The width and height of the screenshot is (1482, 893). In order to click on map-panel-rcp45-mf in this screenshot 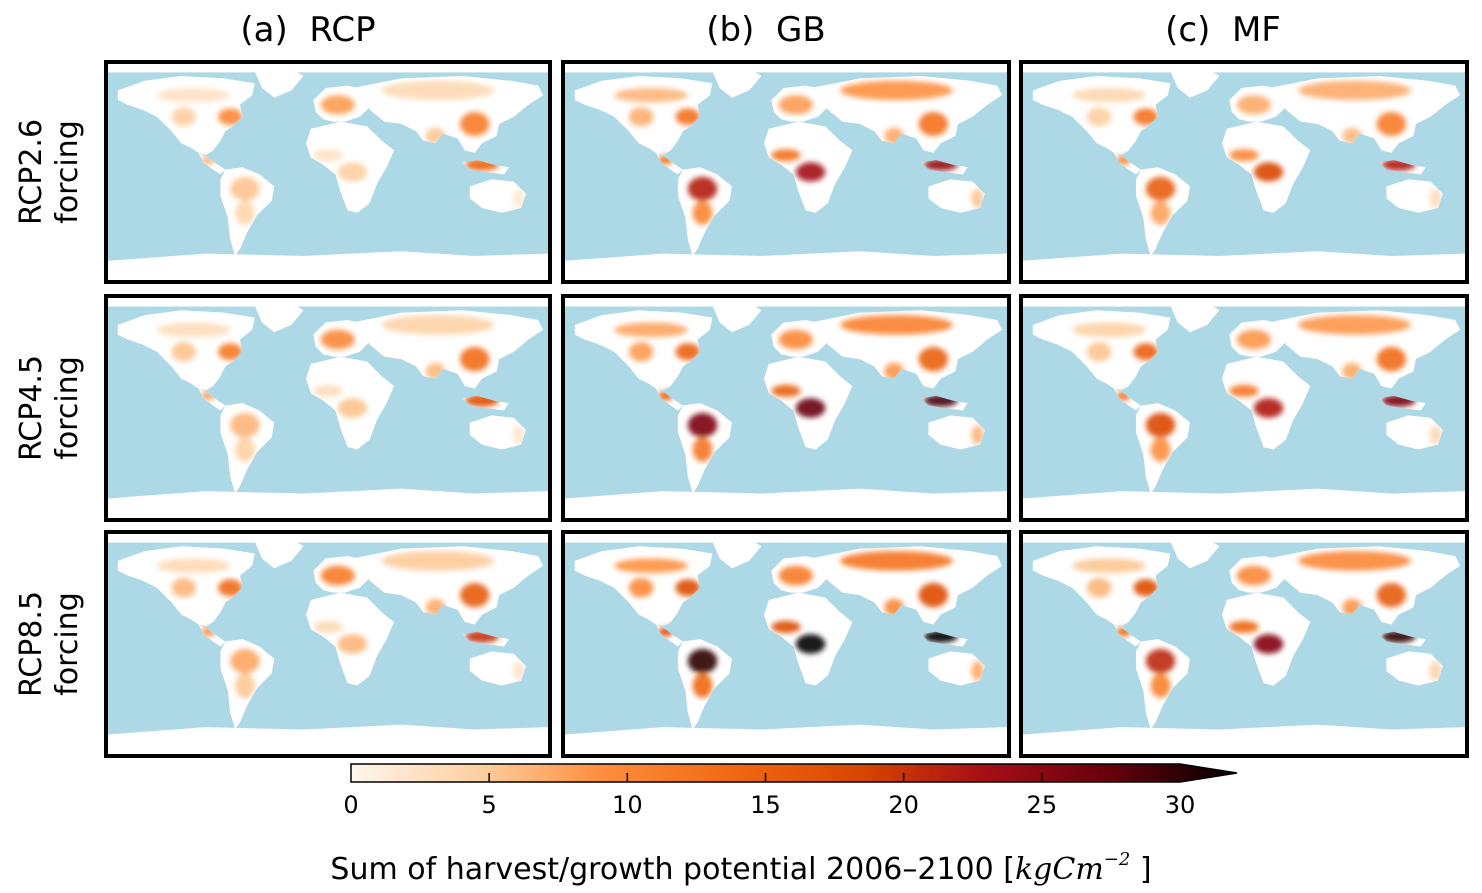, I will do `click(1244, 408)`.